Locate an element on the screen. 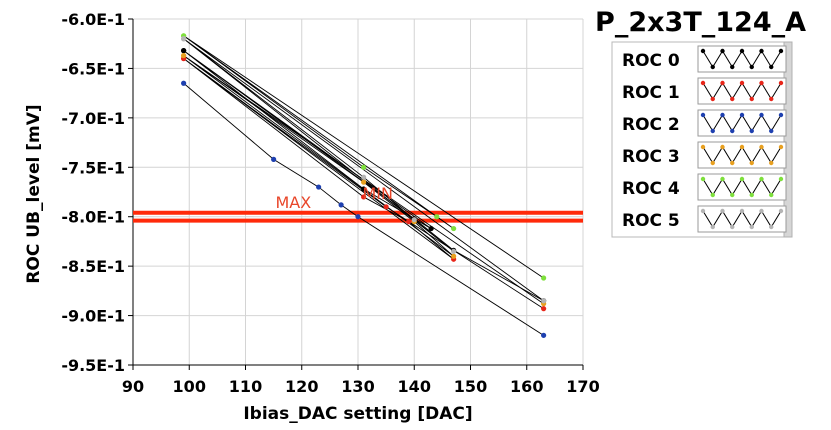 The width and height of the screenshot is (831, 430). y-tick-label: -8.5E-1 is located at coordinates (93, 266).